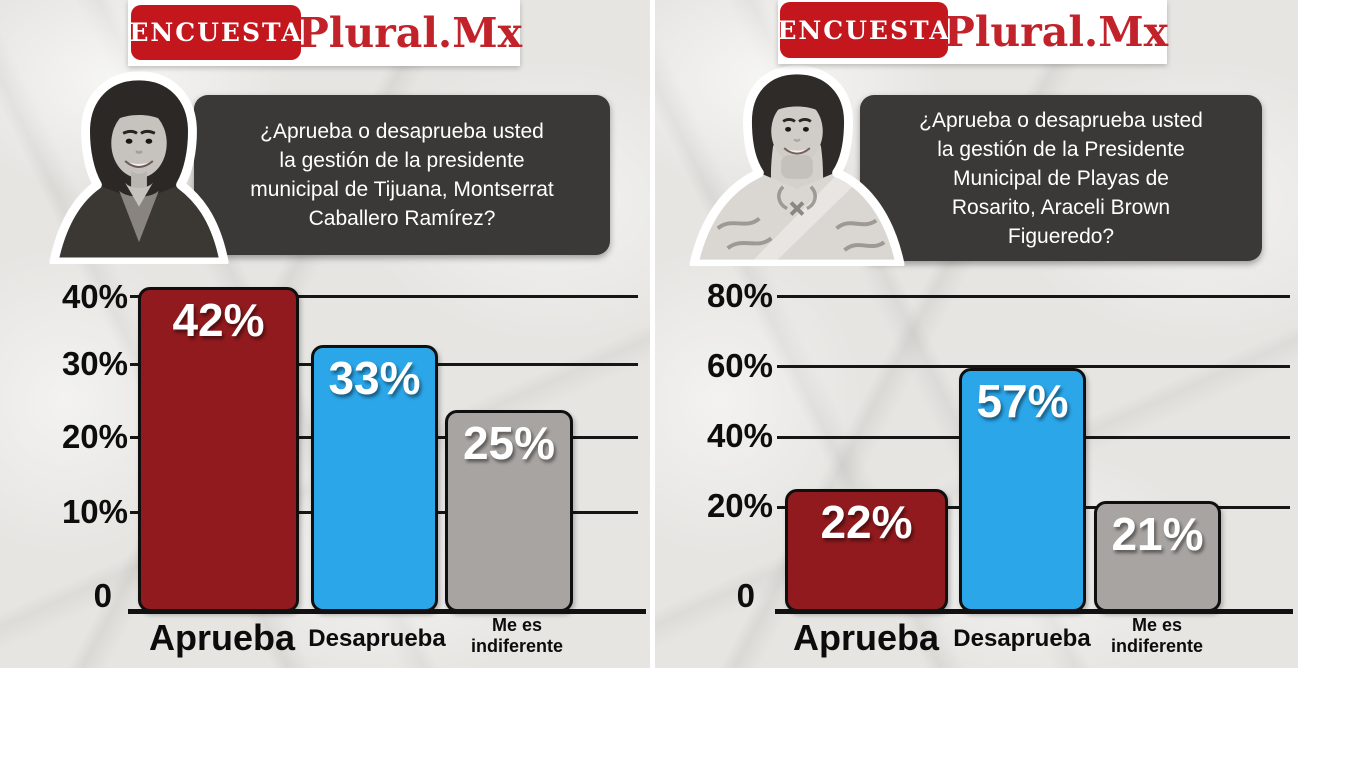 This screenshot has width=1366, height=768. What do you see at coordinates (1157, 534) in the screenshot?
I see `bar-value-label: 21%` at bounding box center [1157, 534].